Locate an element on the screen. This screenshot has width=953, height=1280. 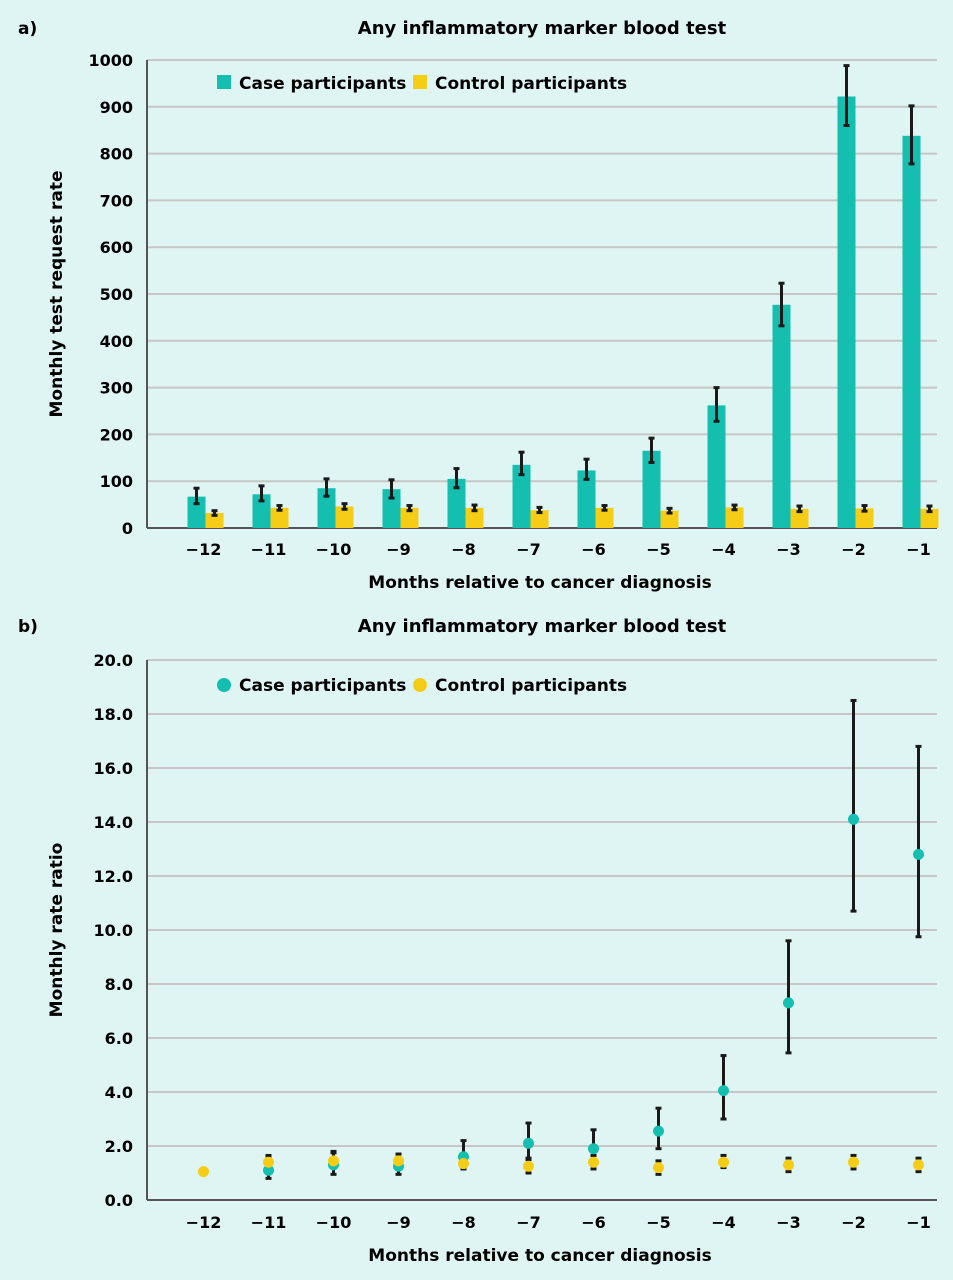
y-tick-label: 900 is located at coordinates (116, 107).